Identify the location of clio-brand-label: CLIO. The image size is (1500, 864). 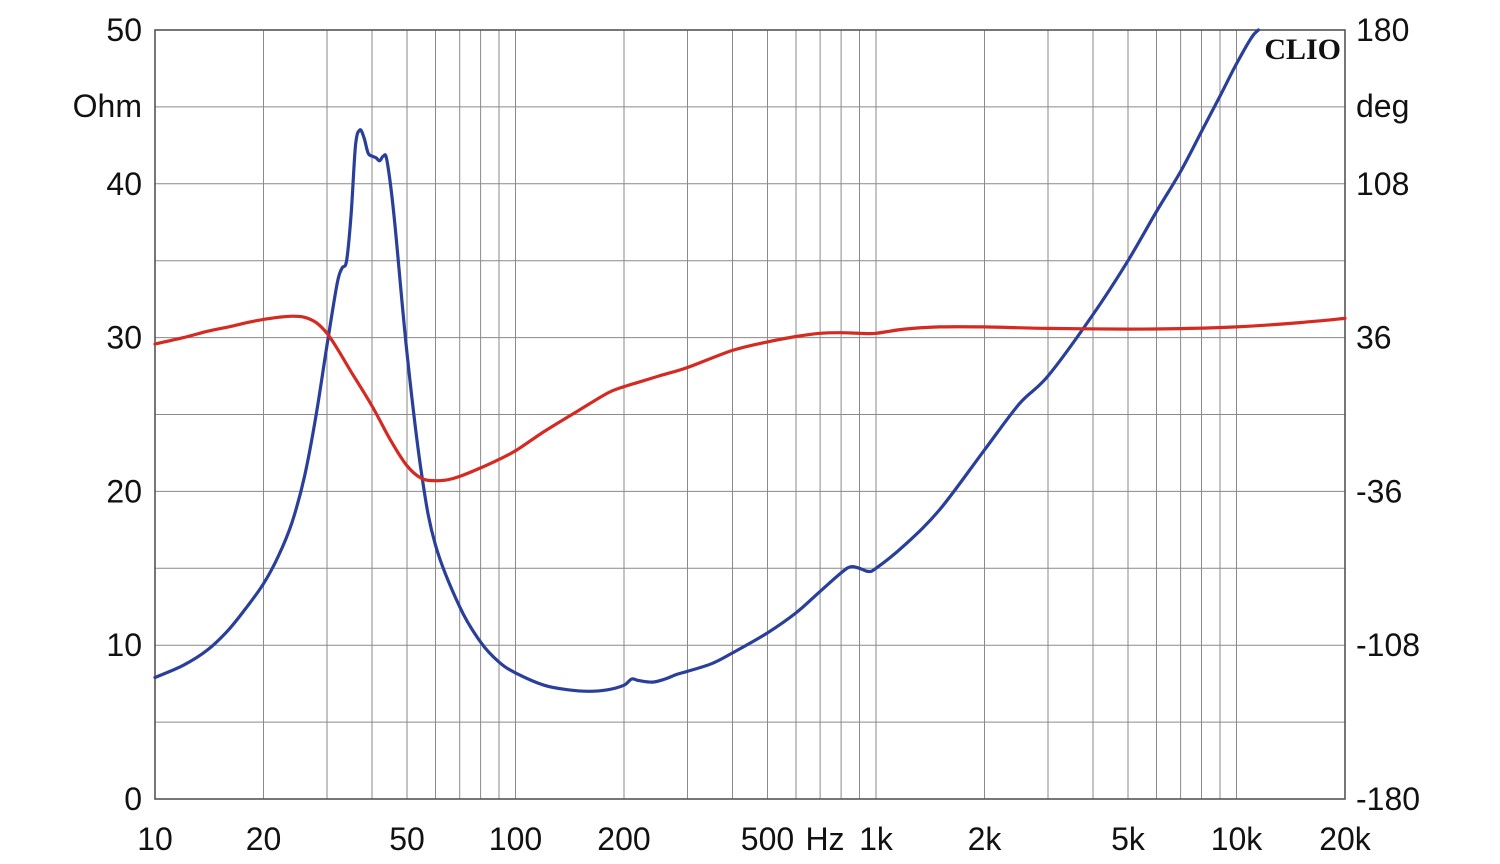
(1302, 49).